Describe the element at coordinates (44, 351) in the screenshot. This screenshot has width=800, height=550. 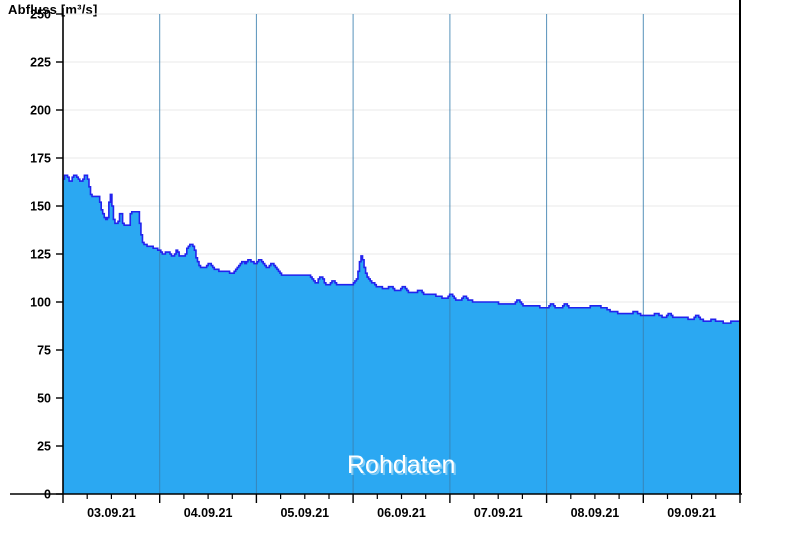
I see `y-tick-label: 75` at that location.